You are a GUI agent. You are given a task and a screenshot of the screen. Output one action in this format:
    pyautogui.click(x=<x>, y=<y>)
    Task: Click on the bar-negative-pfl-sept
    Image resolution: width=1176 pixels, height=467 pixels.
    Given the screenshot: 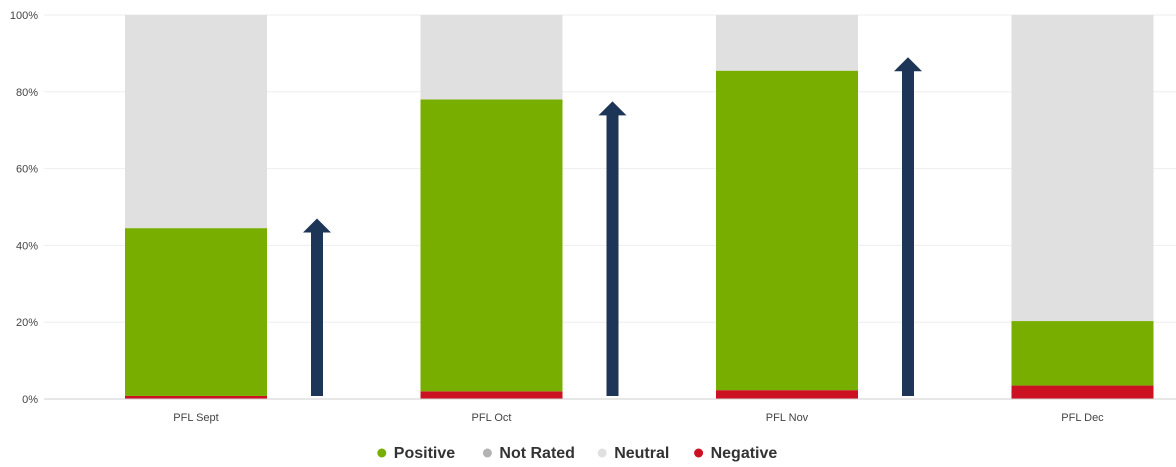 What is the action you would take?
    pyautogui.click(x=196, y=397)
    